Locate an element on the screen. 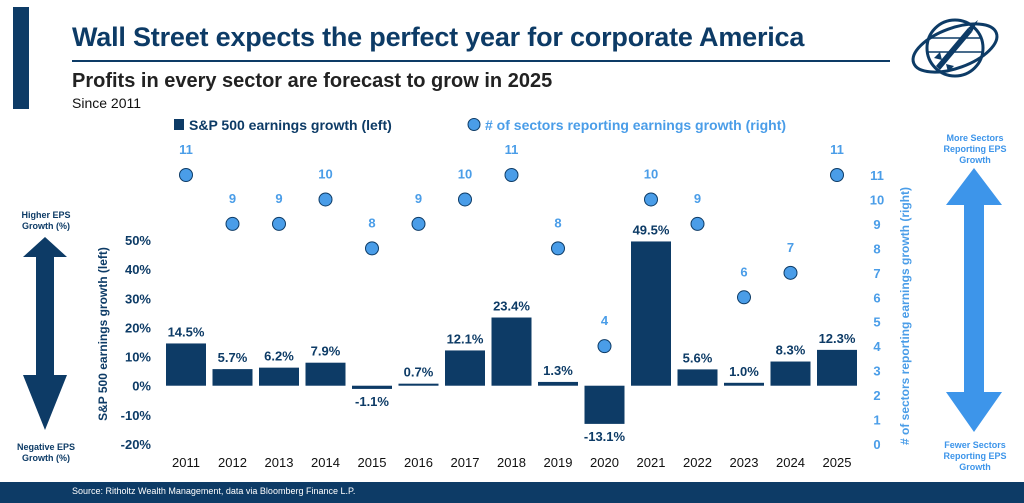 The width and height of the screenshot is (1024, 503). higher-eps-arrow-icon is located at coordinates (45, 333).